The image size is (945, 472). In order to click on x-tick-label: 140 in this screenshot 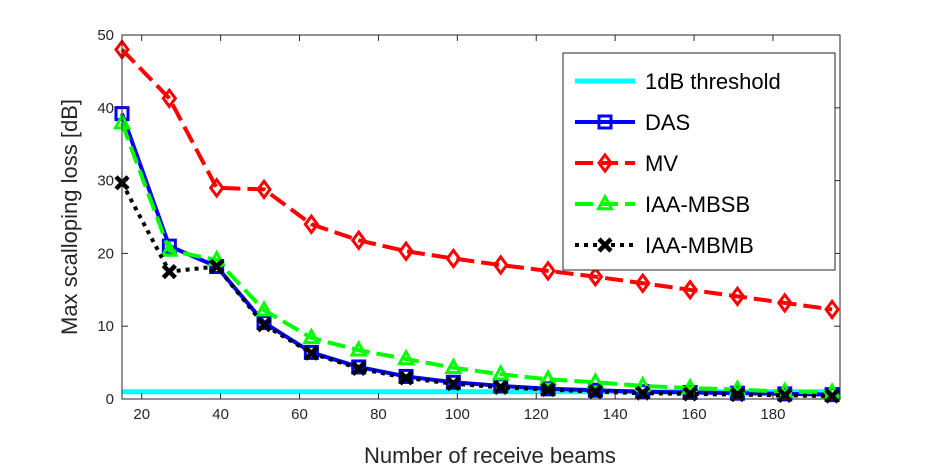, I will do `click(615, 414)`.